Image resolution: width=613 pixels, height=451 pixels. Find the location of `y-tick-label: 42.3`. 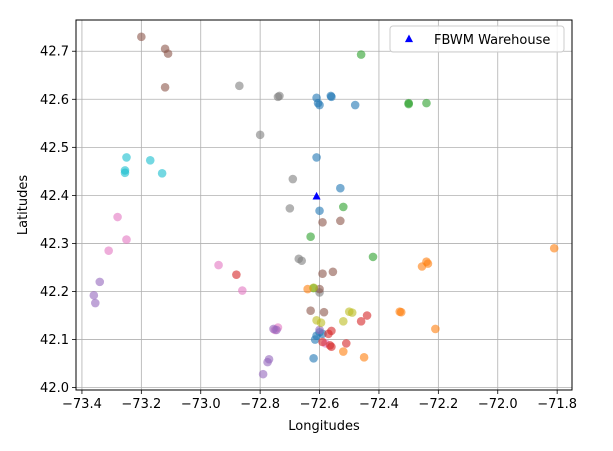

y-tick-label: 42.3 is located at coordinates (54, 244).